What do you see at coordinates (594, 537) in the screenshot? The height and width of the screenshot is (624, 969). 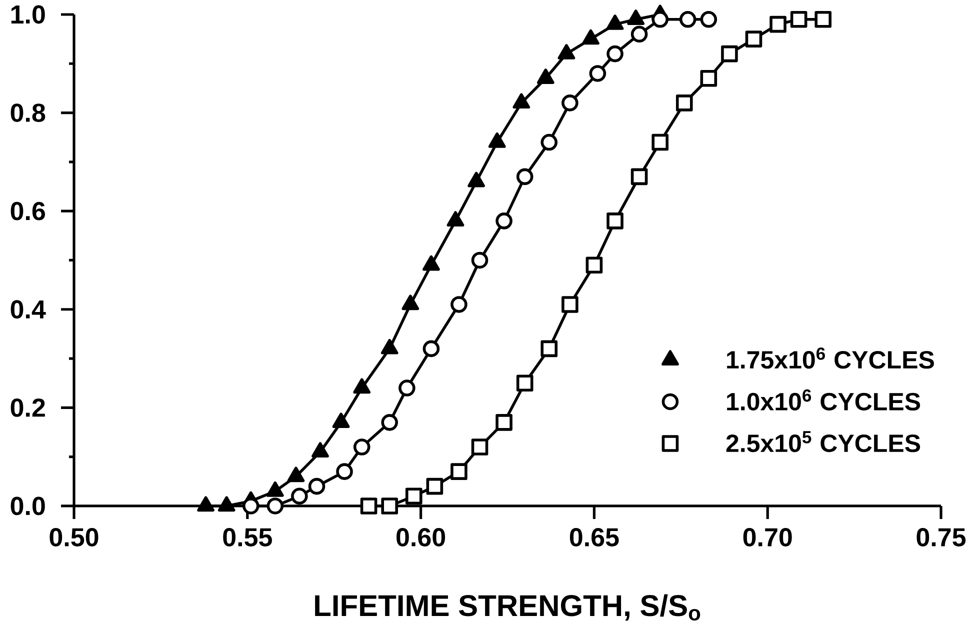 I see `x-tick-label: 0.65` at bounding box center [594, 537].